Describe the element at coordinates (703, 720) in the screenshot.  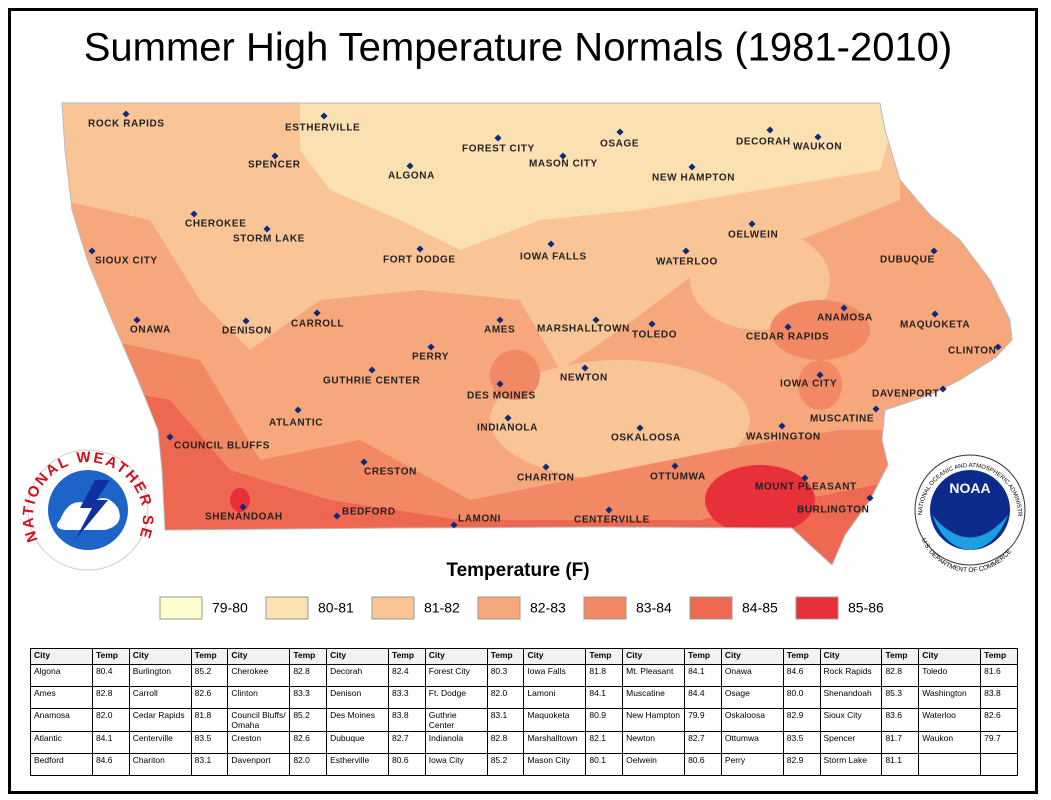
I see `table-cell: 79.9` at that location.